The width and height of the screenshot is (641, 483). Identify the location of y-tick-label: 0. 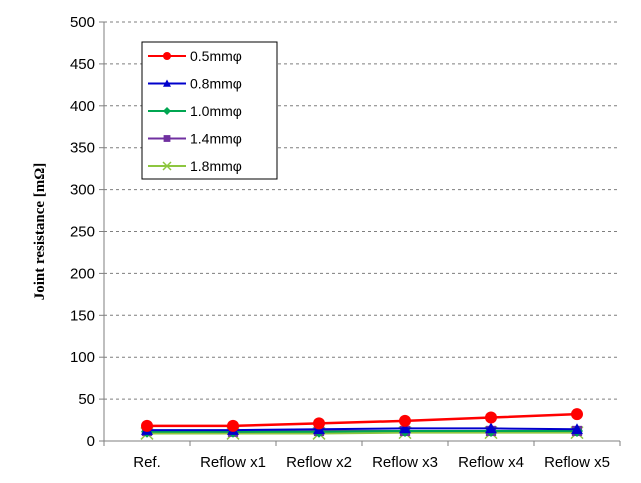
(91, 441).